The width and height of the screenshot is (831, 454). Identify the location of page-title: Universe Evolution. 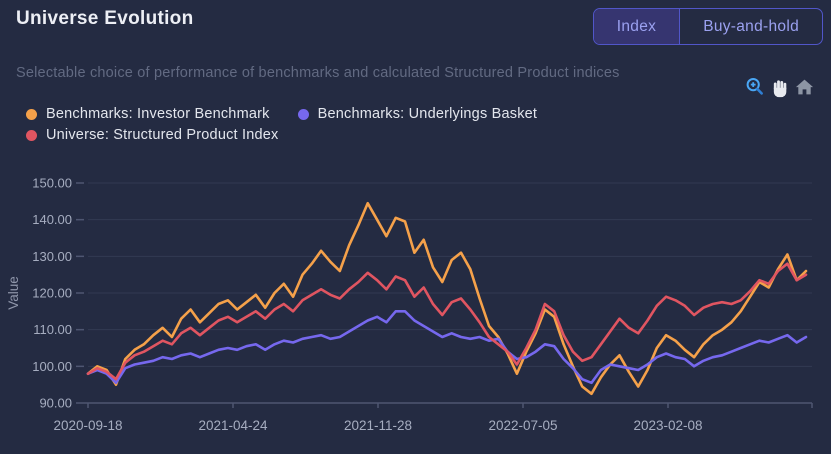
(105, 18).